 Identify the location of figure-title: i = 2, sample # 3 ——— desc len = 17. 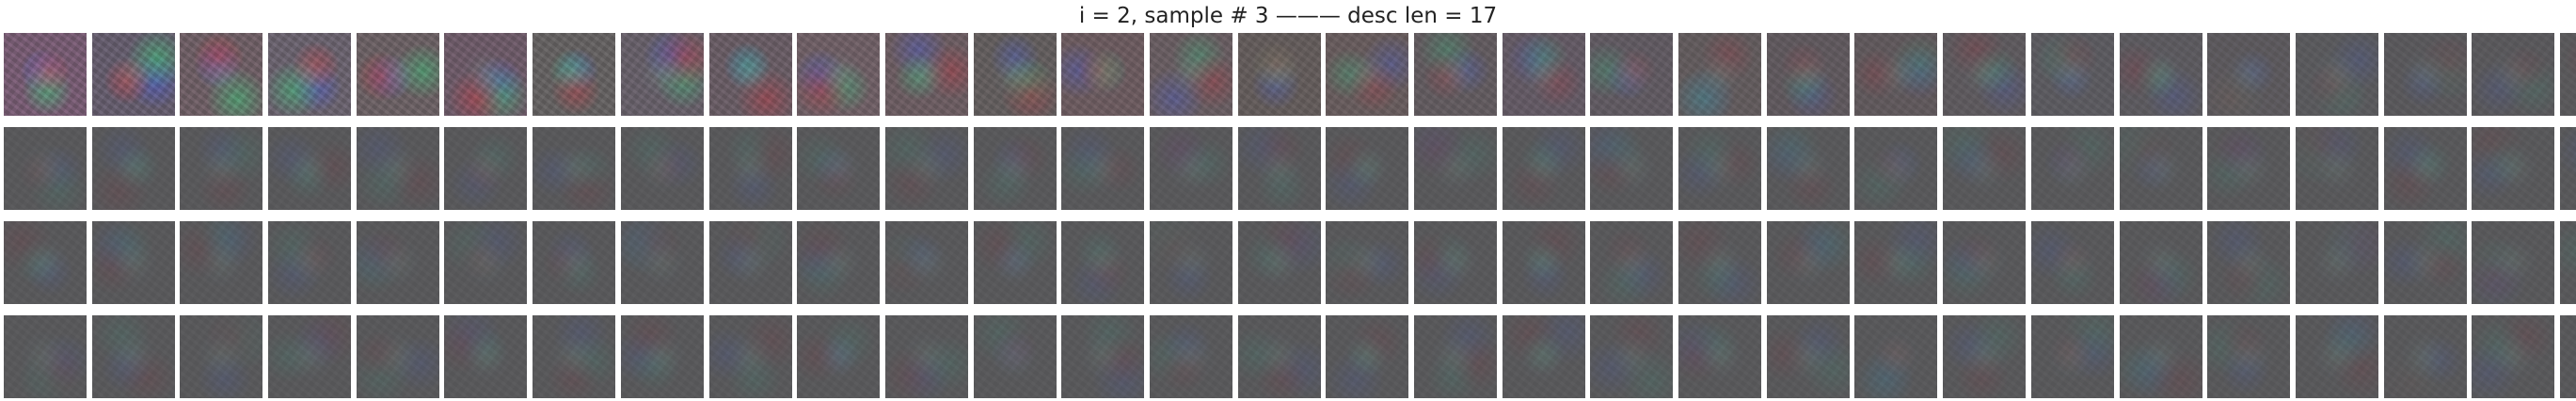
(1288, 16).